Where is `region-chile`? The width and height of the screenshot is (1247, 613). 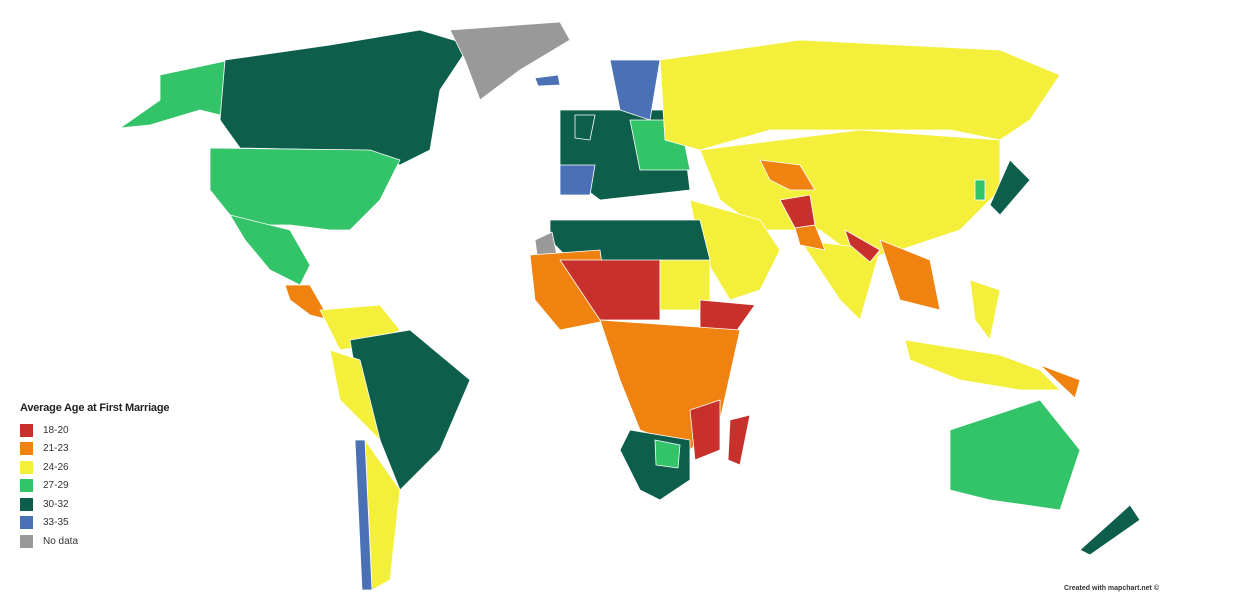 region-chile is located at coordinates (363, 515).